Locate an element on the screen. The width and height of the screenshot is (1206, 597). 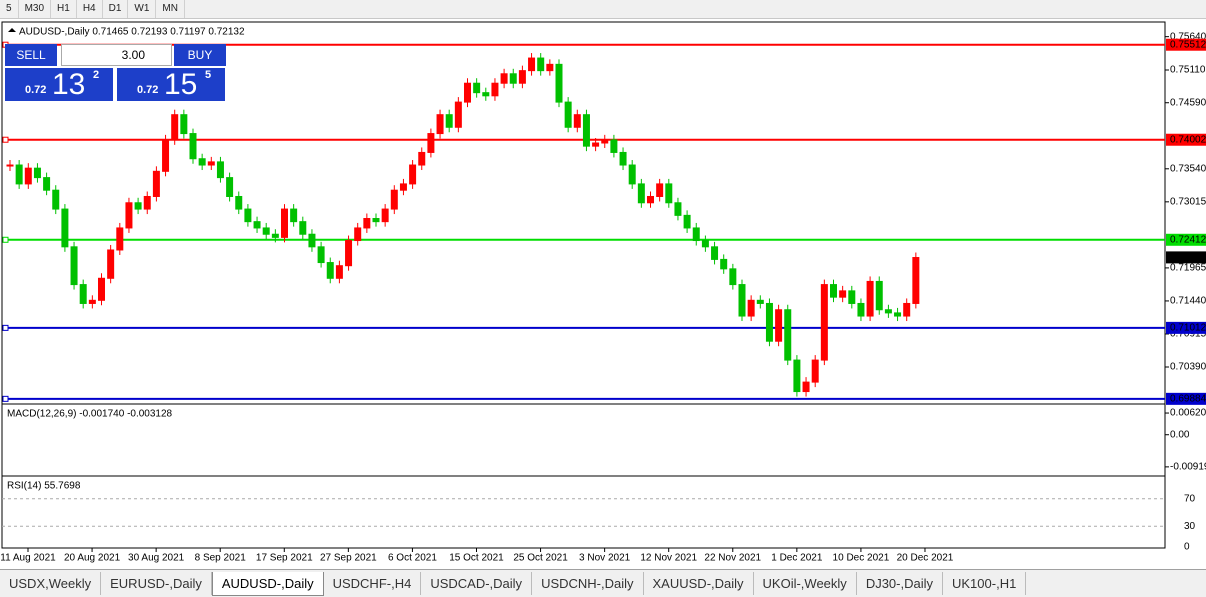
current-price-label: 0.72132 is located at coordinates (1188, 257).